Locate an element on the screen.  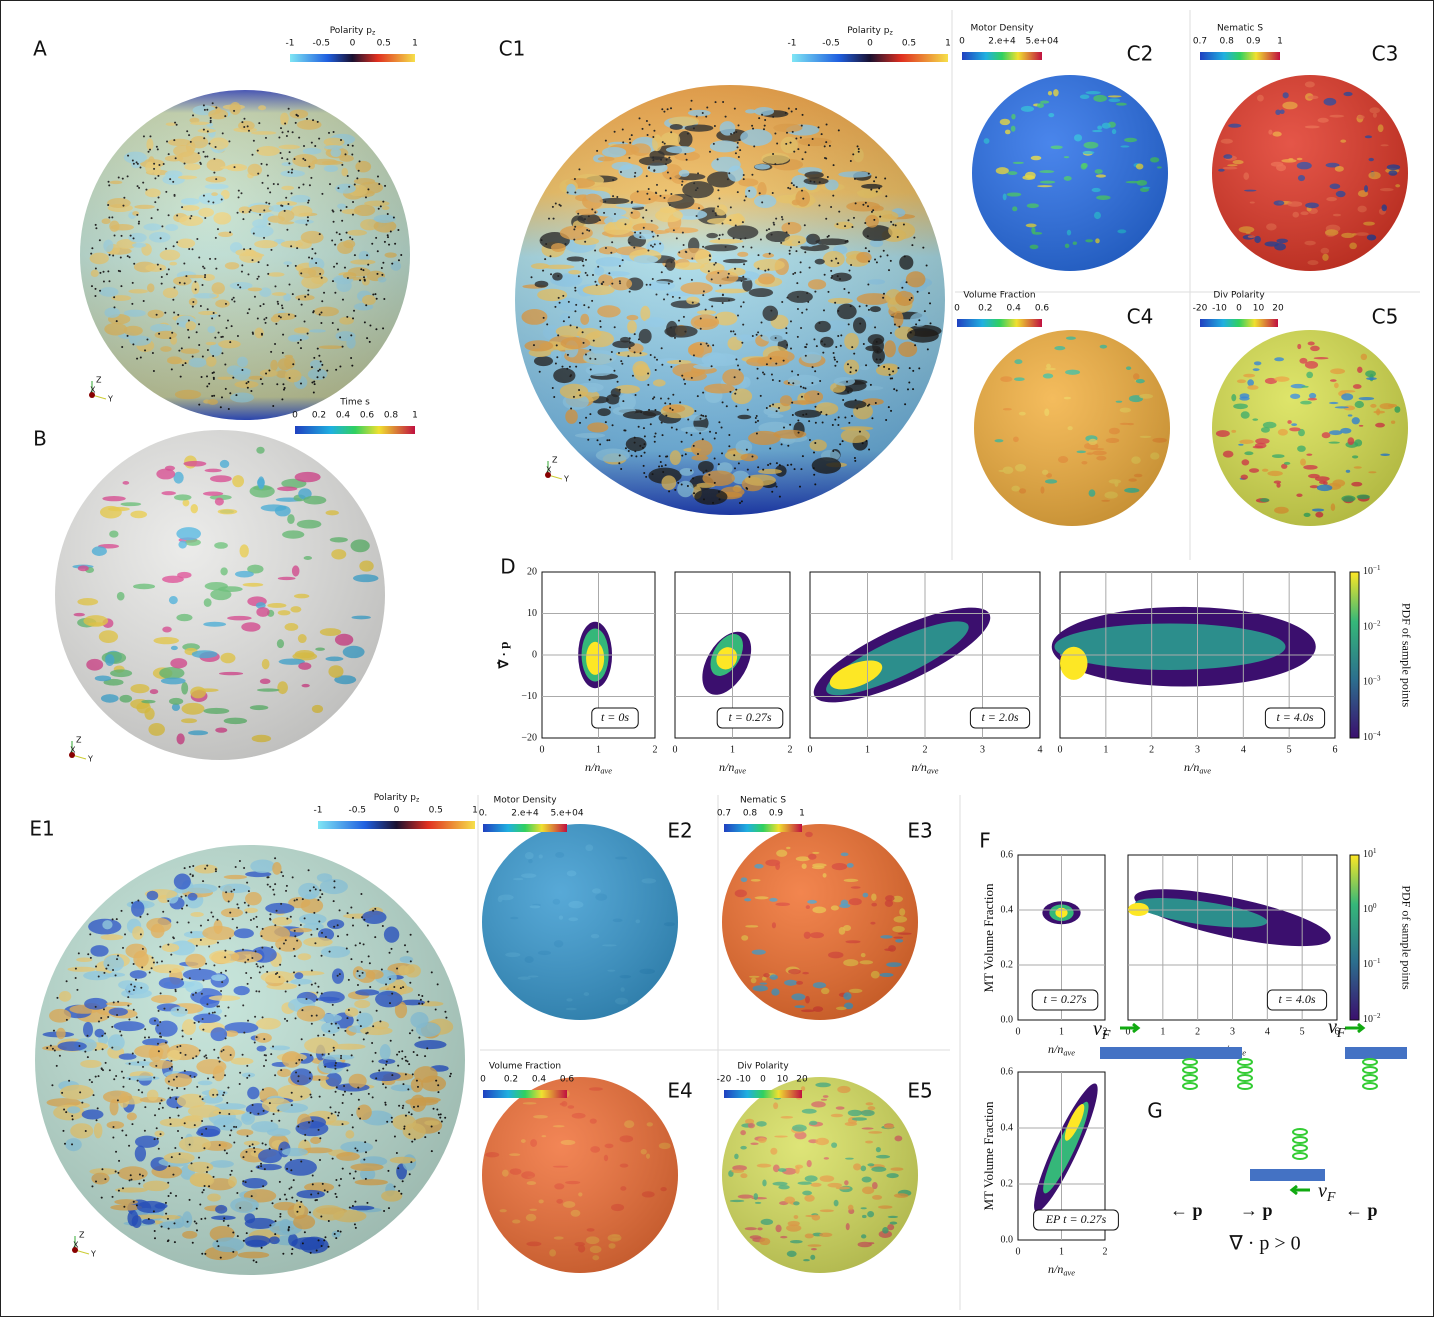
label-main: n/n is located at coordinates (592, 767).